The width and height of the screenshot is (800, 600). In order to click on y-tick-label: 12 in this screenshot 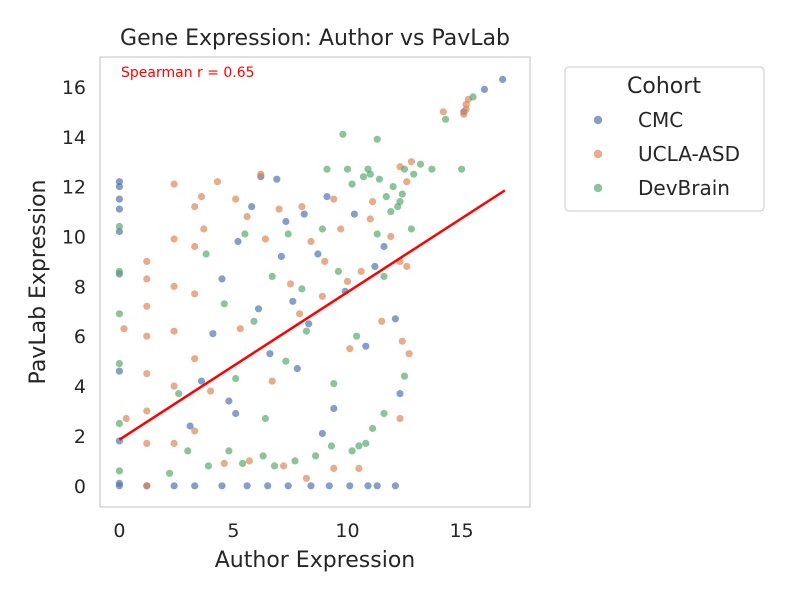, I will do `click(74, 188)`.